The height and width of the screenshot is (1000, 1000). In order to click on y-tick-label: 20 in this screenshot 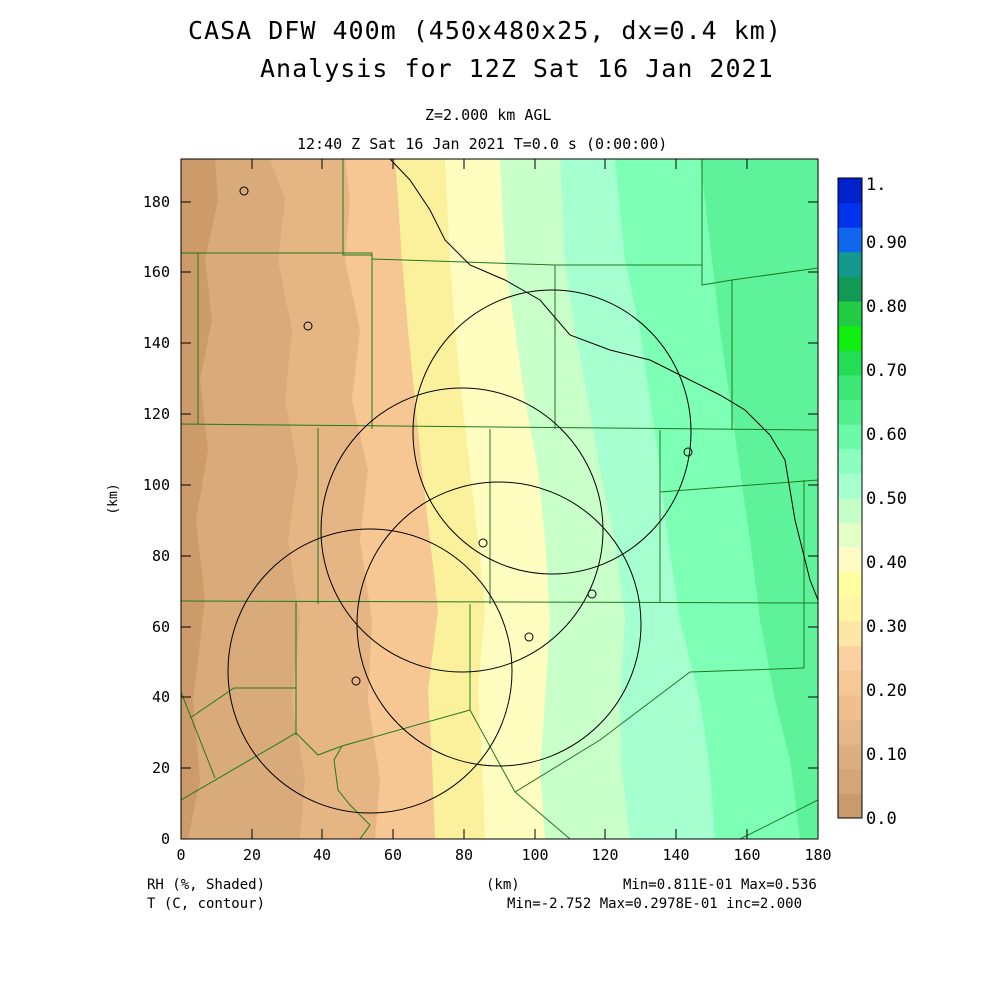, I will do `click(161, 768)`.